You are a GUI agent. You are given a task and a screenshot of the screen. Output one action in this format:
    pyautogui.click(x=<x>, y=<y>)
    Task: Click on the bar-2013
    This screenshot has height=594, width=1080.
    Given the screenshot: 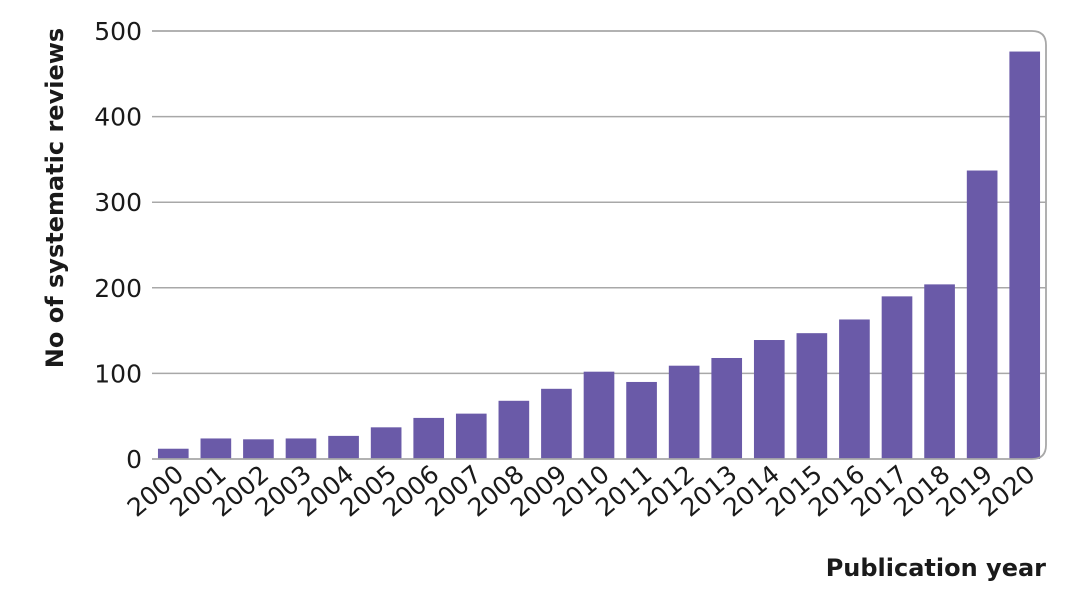 What is the action you would take?
    pyautogui.click(x=727, y=408)
    